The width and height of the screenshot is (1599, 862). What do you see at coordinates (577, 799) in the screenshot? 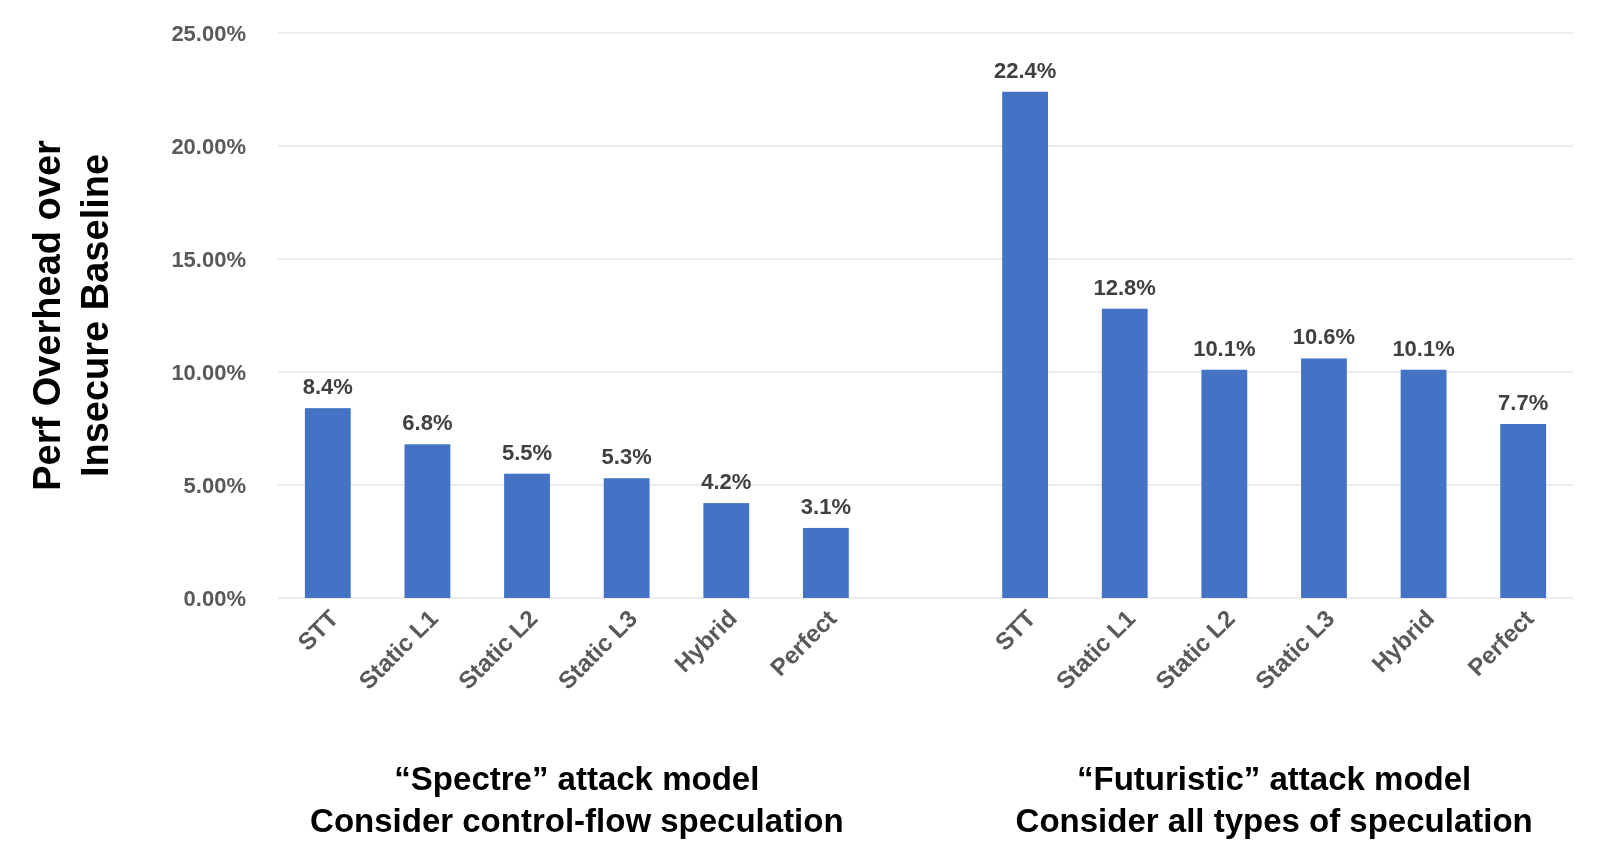
I see `text: “Spectre” attack model Consider control-flow speculation` at bounding box center [577, 799].